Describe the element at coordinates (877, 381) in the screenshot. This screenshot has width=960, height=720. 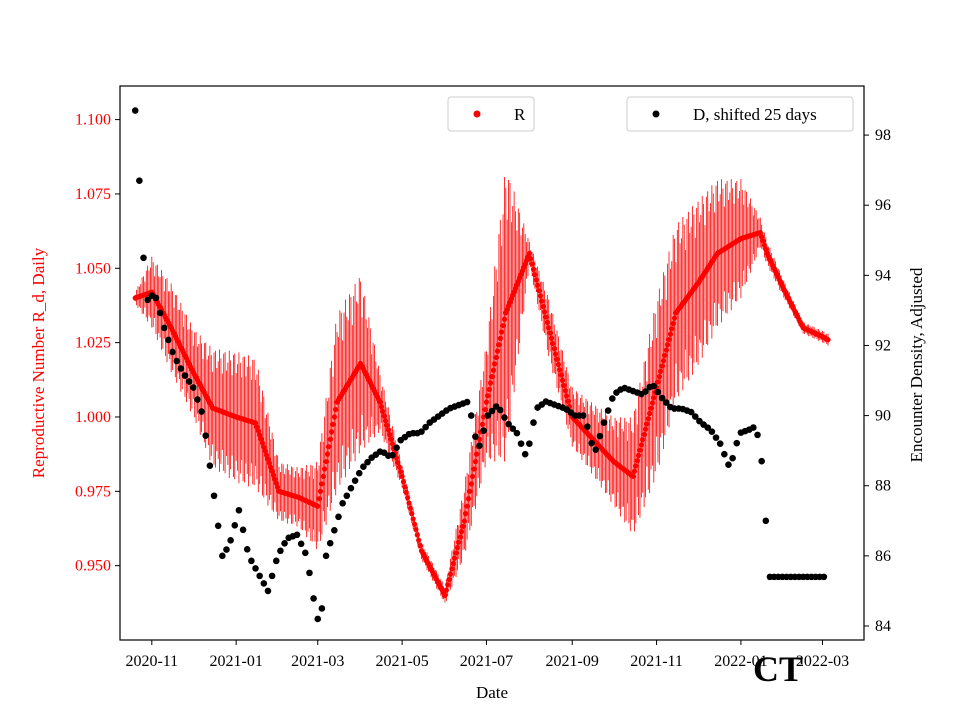
I see `right-y-axis-ticks: 84 86 88 90 92 94 96 98` at that location.